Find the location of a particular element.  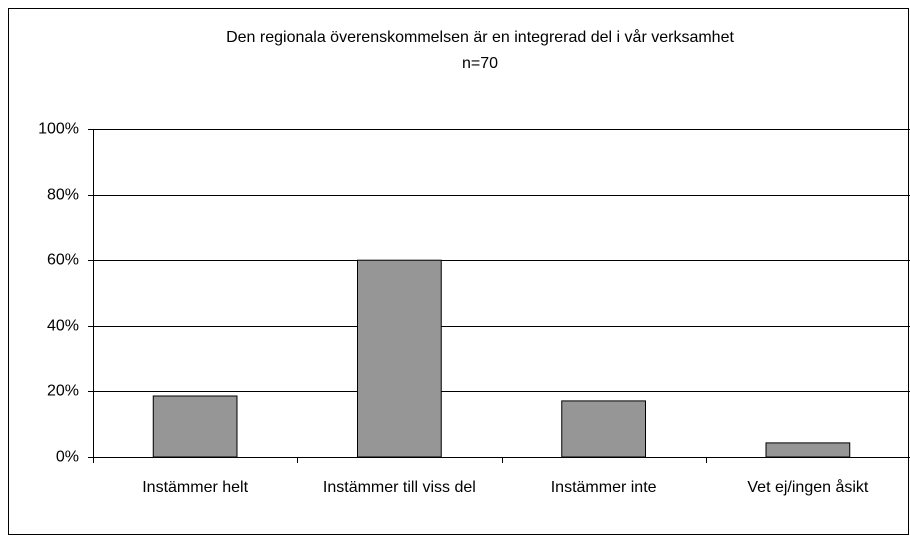

chart-subtitle: n=70 is located at coordinates (480, 63).